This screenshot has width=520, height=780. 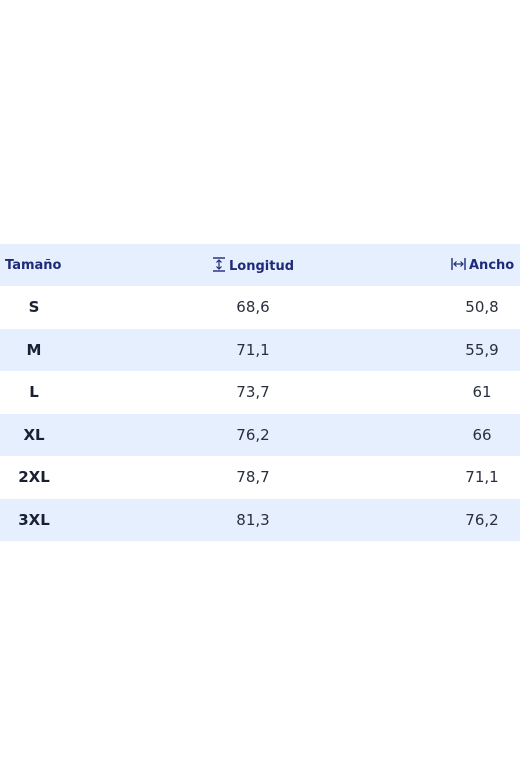 I want to click on size-cell: S, so click(x=34, y=307).